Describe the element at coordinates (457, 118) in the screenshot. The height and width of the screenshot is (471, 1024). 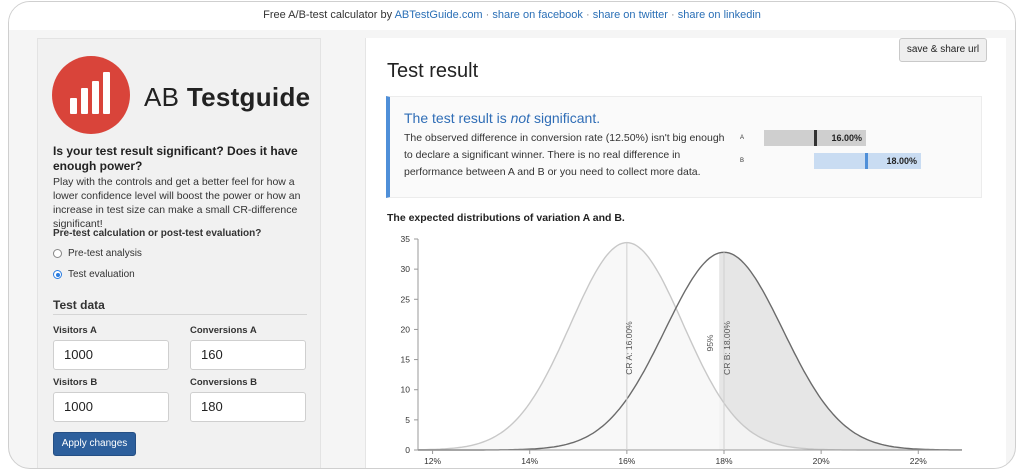
I see `headline-start: The test result is` at that location.